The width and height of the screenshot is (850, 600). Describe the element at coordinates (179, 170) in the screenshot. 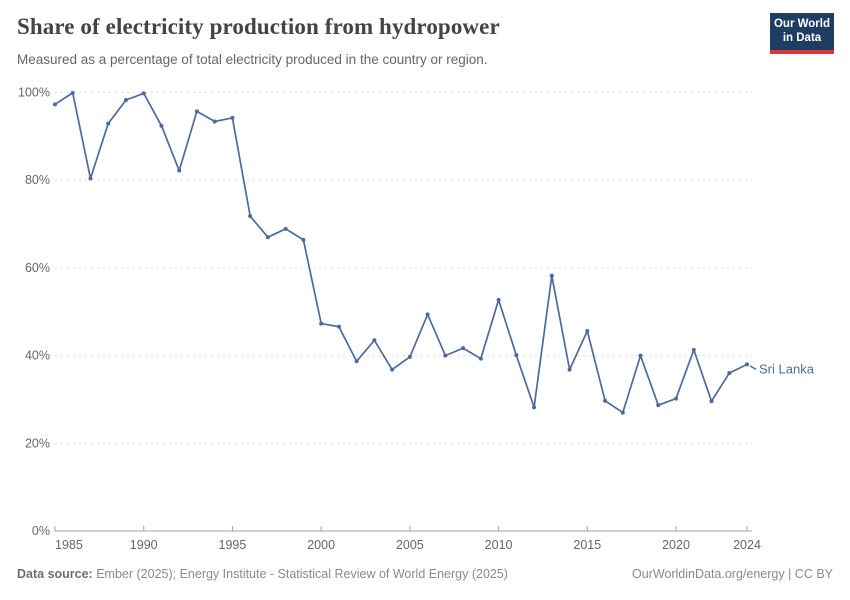

I see `data-point-1992` at that location.